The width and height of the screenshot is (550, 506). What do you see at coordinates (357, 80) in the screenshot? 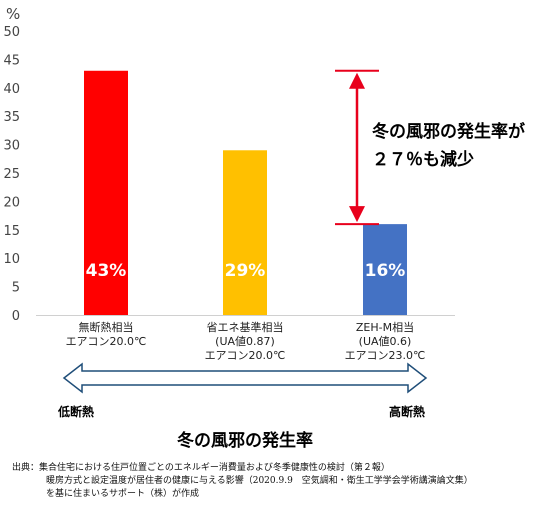
I see `annotation-arrowhead-up` at bounding box center [357, 80].